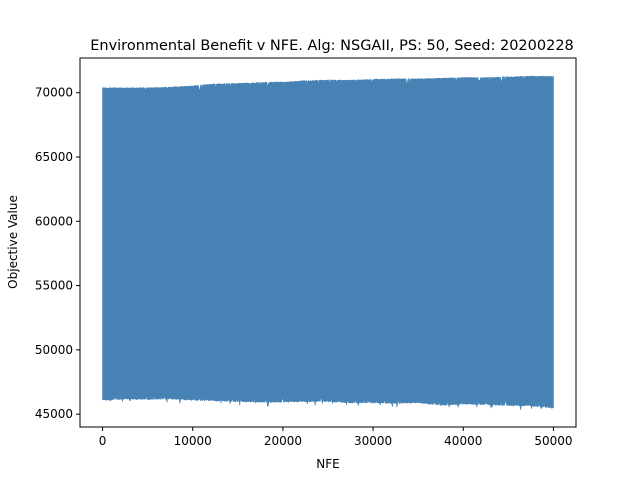  I want to click on x-axis-label: NFE, so click(327, 464).